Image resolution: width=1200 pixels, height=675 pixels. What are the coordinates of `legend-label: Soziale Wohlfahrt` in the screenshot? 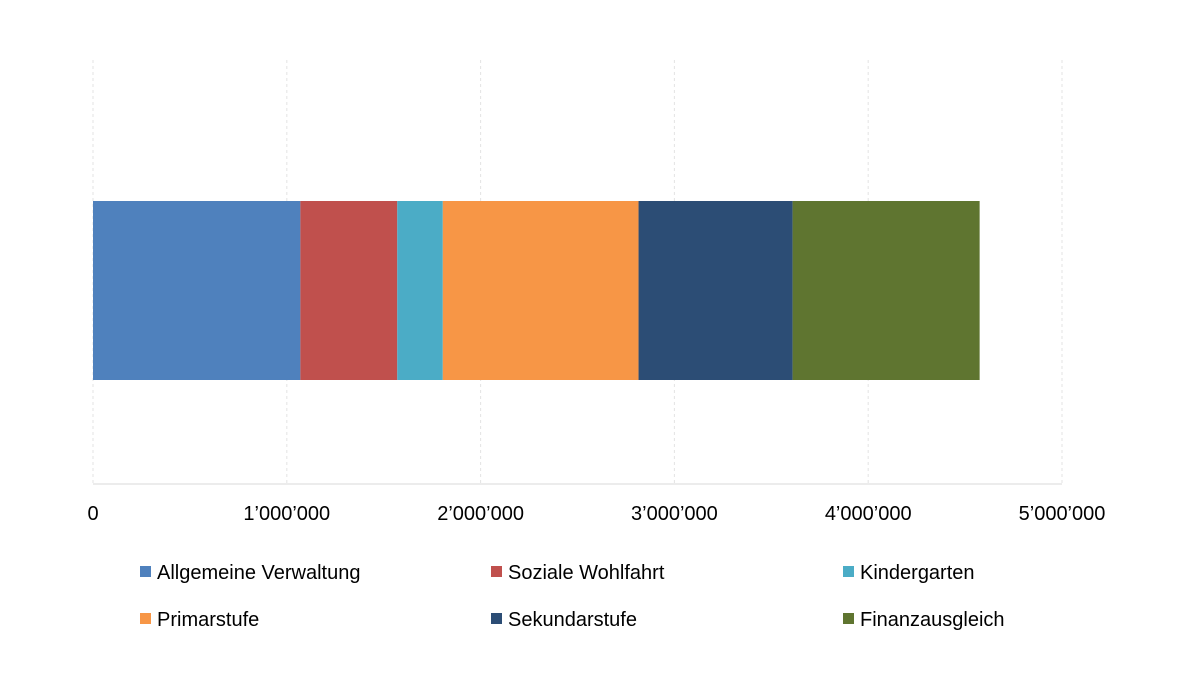 It's located at (586, 573).